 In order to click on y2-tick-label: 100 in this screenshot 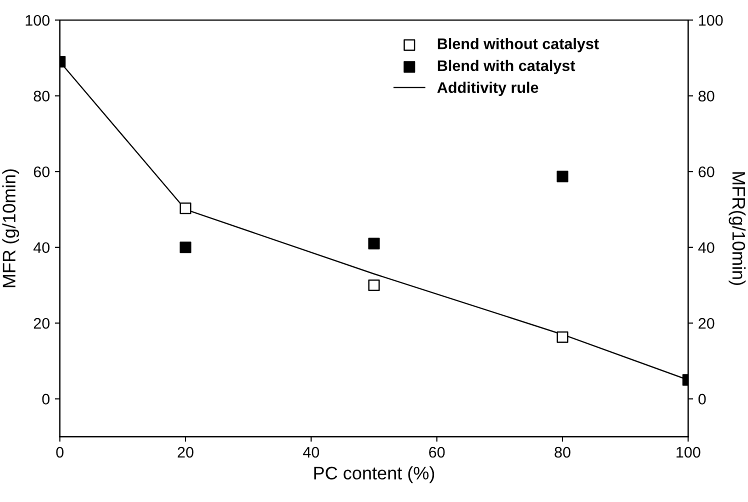, I will do `click(711, 20)`.